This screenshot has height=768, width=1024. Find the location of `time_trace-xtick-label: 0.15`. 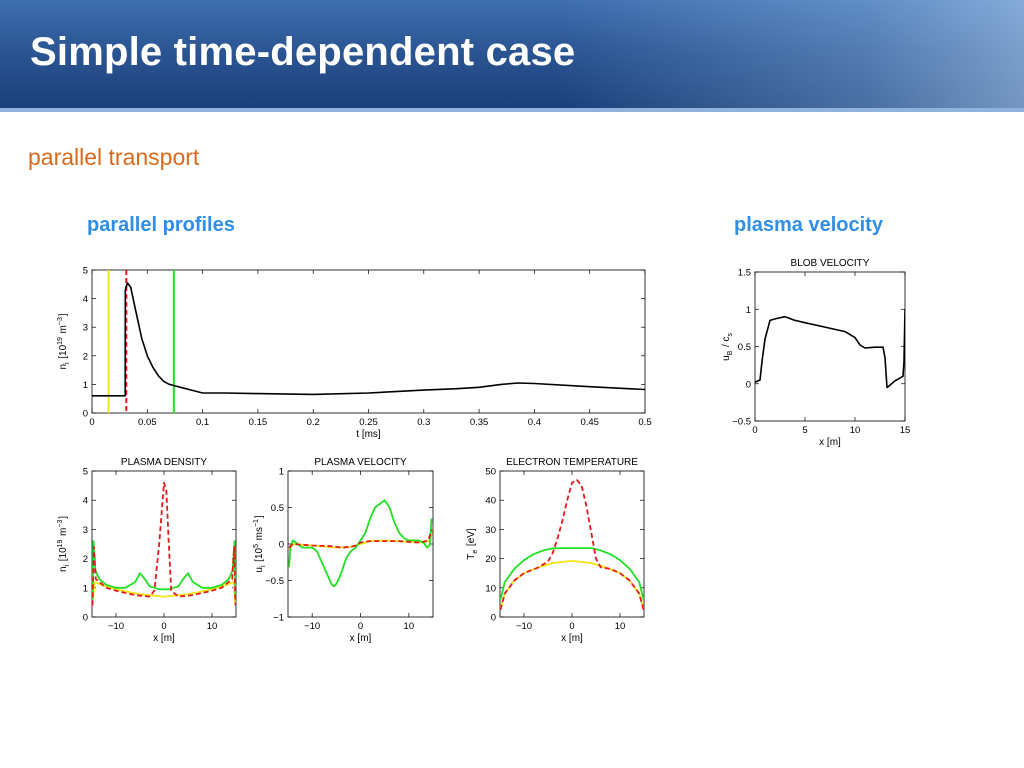

time_trace-xtick-label: 0.15 is located at coordinates (258, 422).